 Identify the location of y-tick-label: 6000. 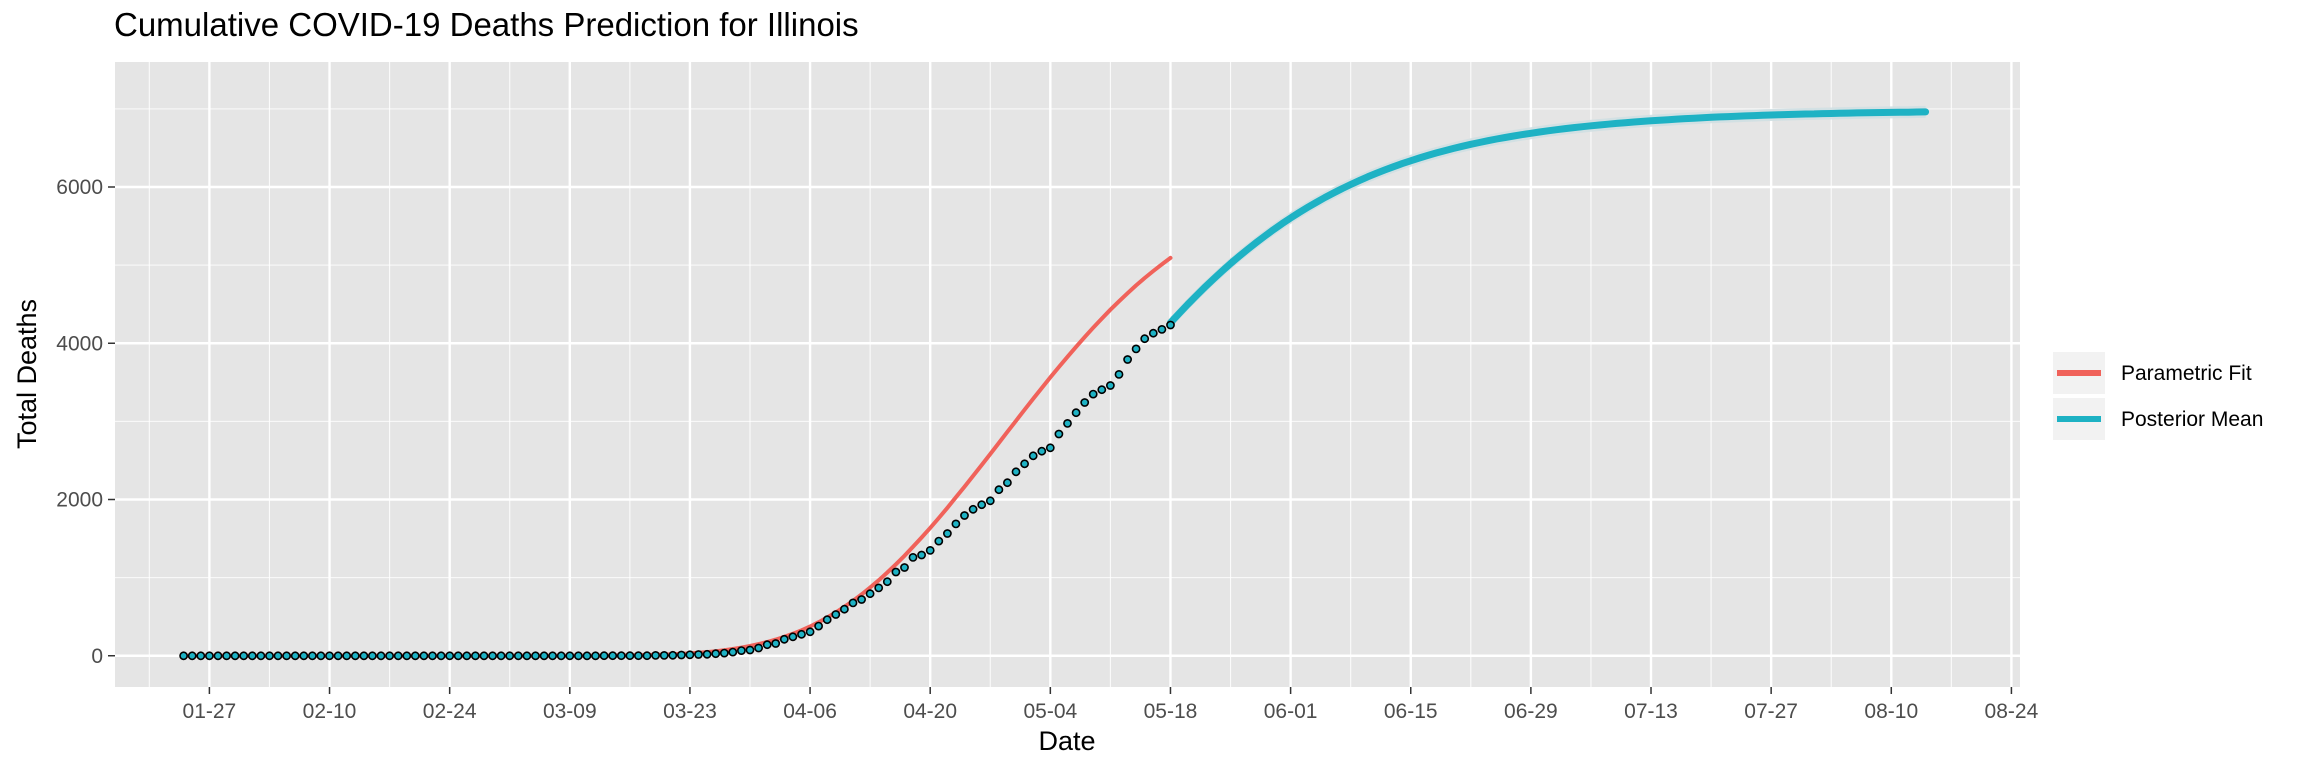
(79, 187).